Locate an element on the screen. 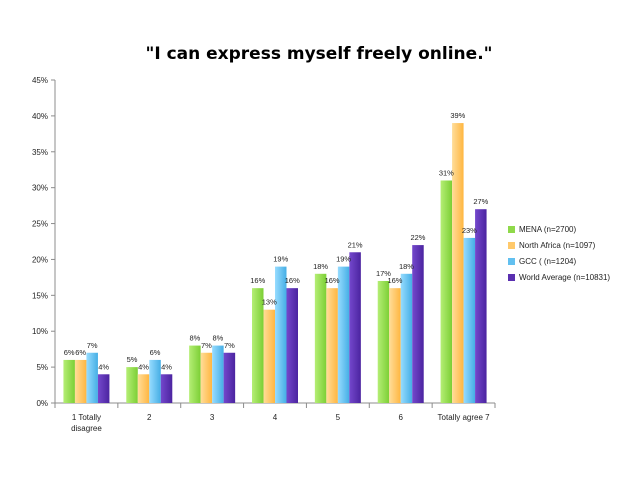  data-label: 17% is located at coordinates (383, 273).